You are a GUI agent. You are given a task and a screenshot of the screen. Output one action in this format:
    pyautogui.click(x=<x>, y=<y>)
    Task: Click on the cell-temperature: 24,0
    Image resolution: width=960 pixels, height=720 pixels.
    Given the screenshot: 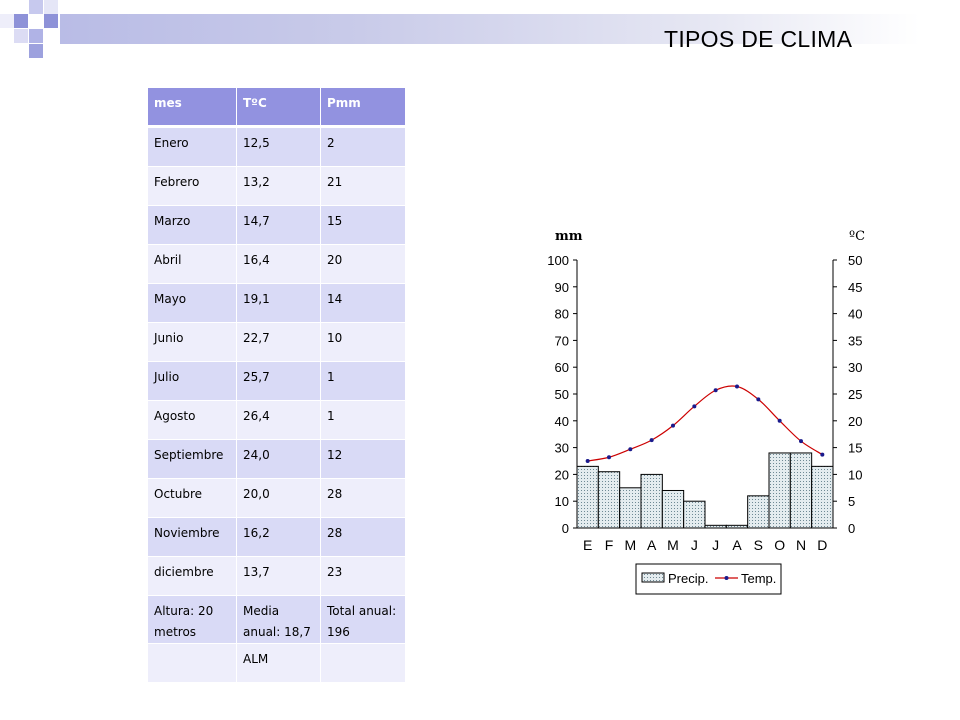 What is the action you would take?
    pyautogui.click(x=278, y=459)
    